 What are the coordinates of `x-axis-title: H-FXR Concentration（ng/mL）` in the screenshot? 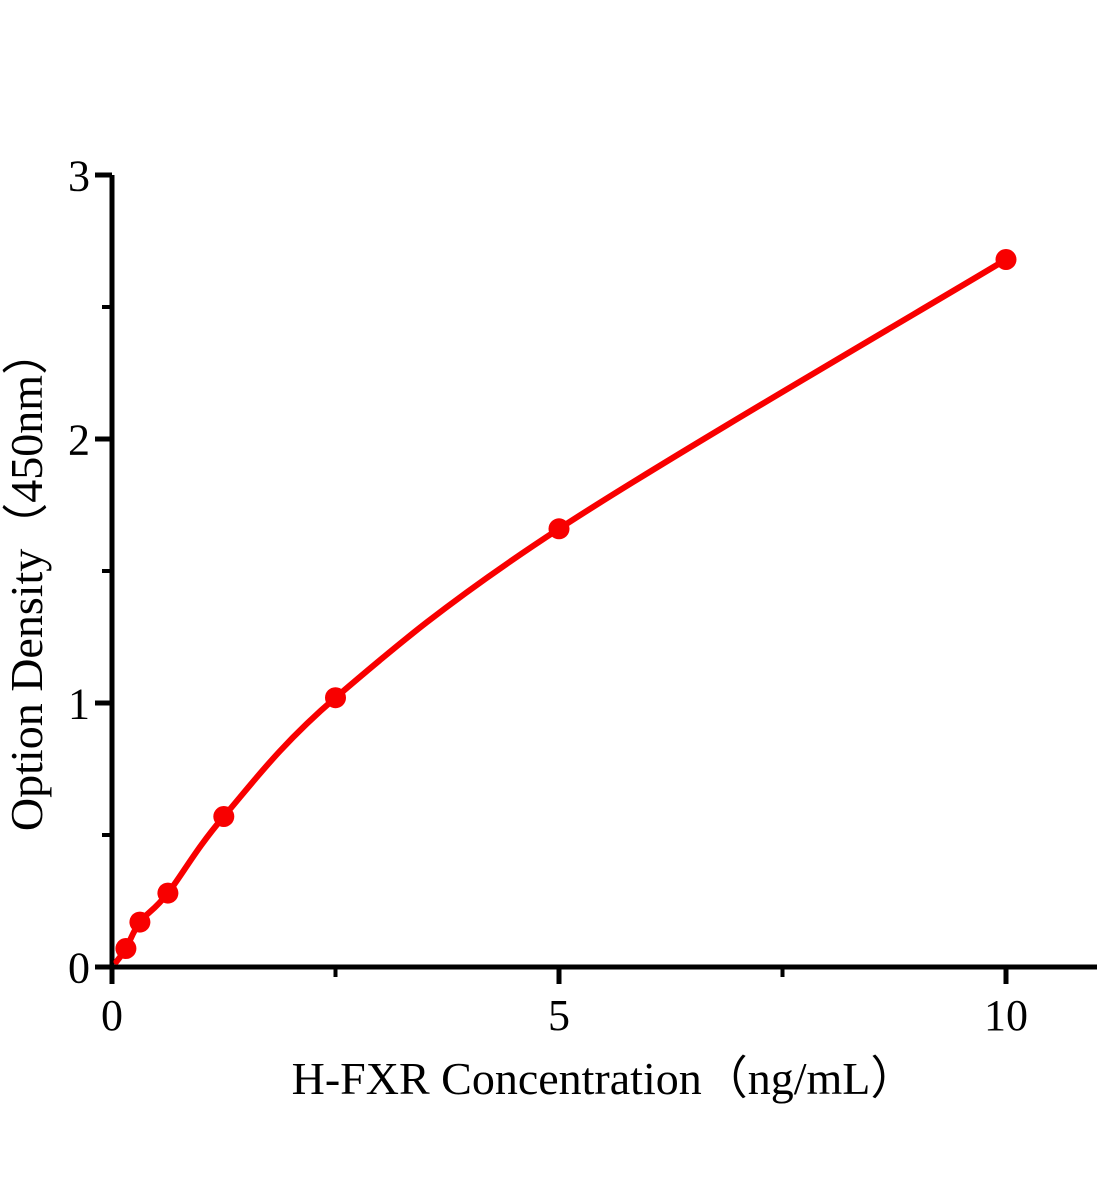 It's located at (604, 1078).